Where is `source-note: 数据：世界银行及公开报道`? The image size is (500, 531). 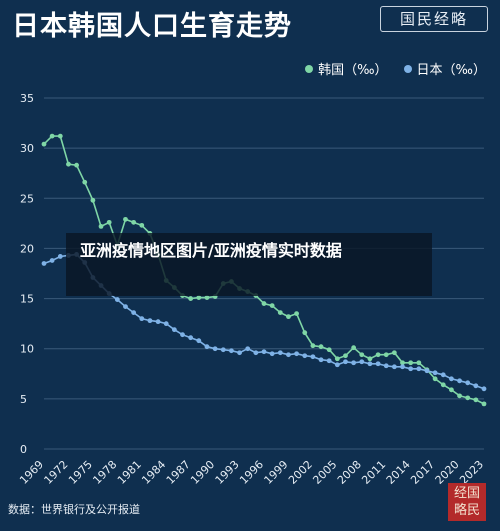
source-note: 数据：世界银行及公开报道 is located at coordinates (74, 509).